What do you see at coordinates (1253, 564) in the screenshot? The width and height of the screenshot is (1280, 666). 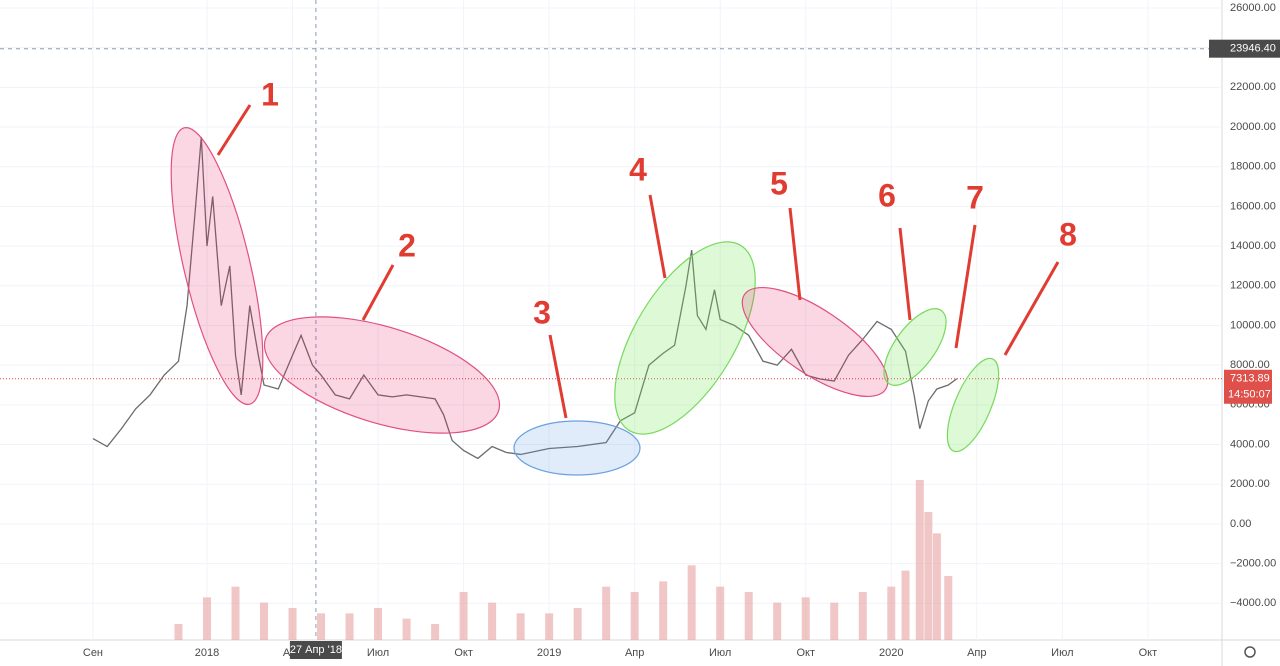 I see `y-tick-label: −2000.00` at bounding box center [1253, 564].